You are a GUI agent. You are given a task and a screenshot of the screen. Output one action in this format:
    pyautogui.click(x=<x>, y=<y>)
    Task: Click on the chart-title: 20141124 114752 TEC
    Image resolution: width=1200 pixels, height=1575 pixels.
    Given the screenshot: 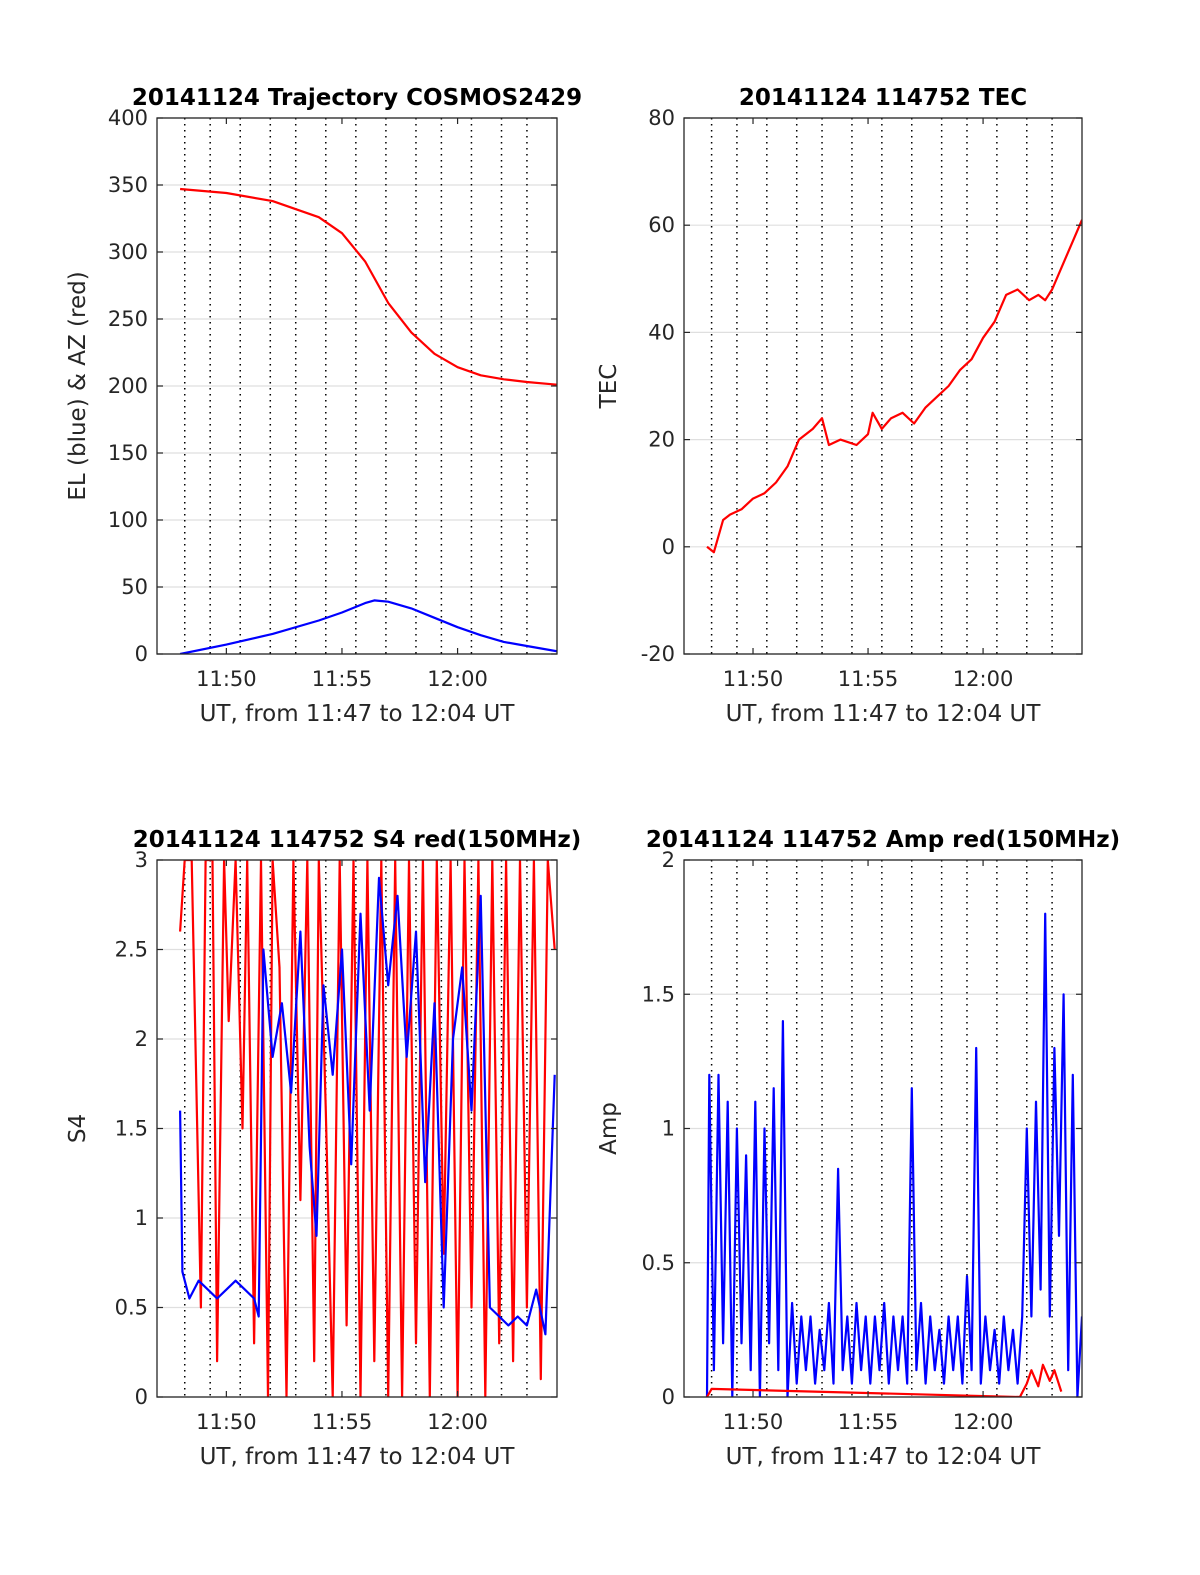 What is the action you would take?
    pyautogui.click(x=883, y=98)
    